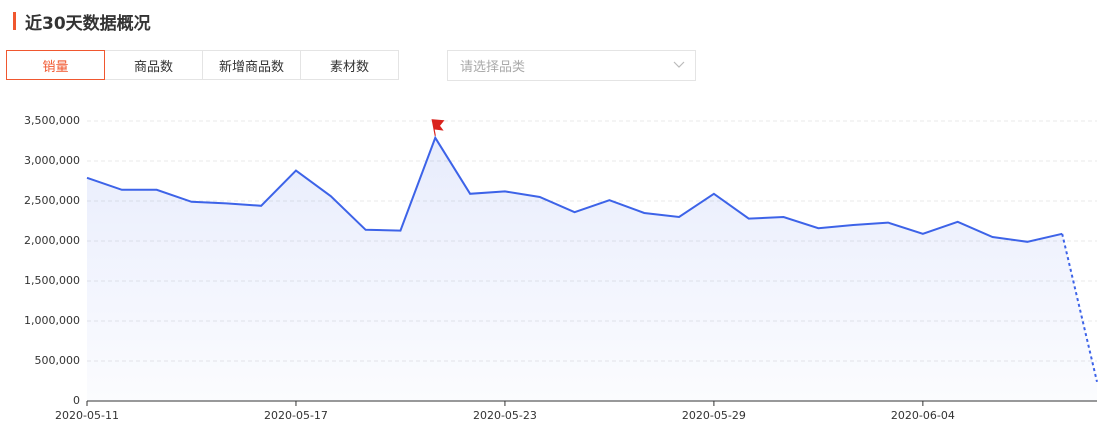 Image resolution: width=1117 pixels, height=444 pixels. What do you see at coordinates (52, 320) in the screenshot?
I see `y-tick-label: 1,000,000` at bounding box center [52, 320].